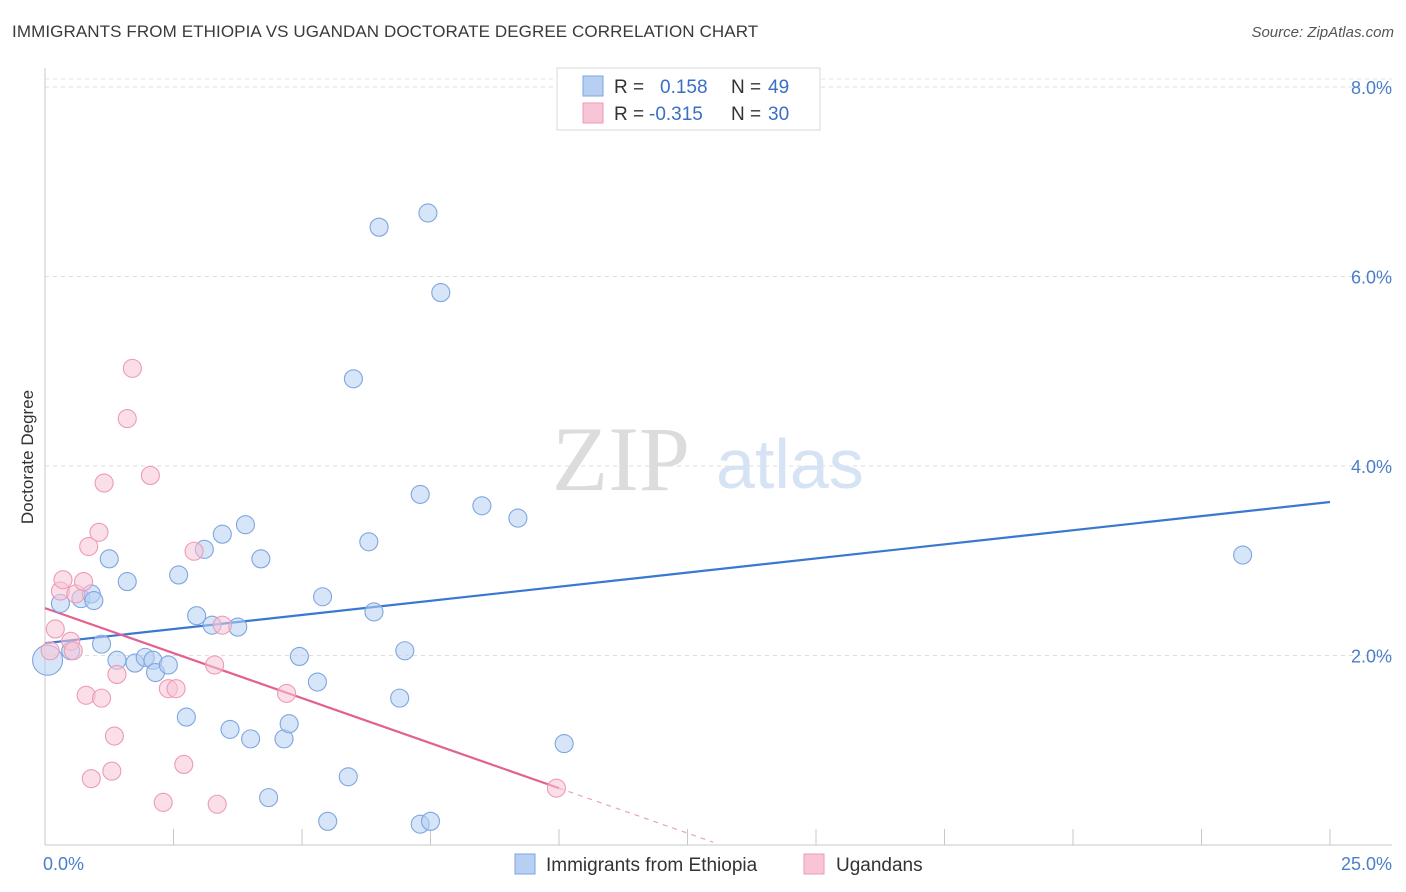 The image size is (1406, 892). I want to click on legend-n-value-ethiopia: 49, so click(778, 87).